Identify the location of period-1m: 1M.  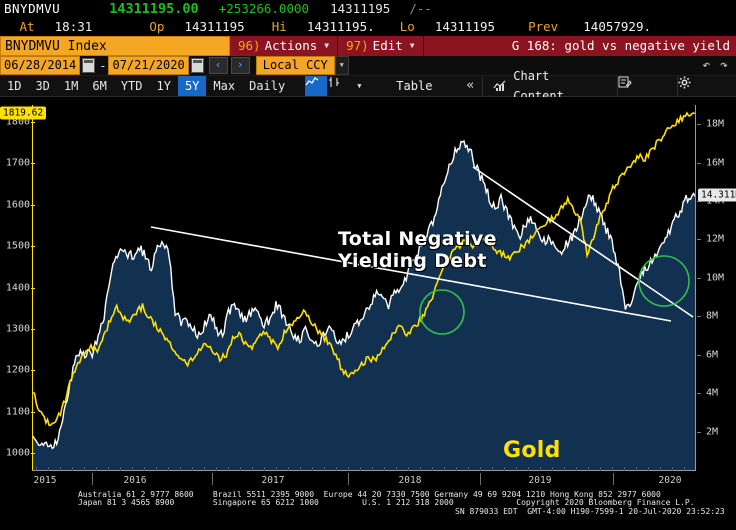
(71, 86).